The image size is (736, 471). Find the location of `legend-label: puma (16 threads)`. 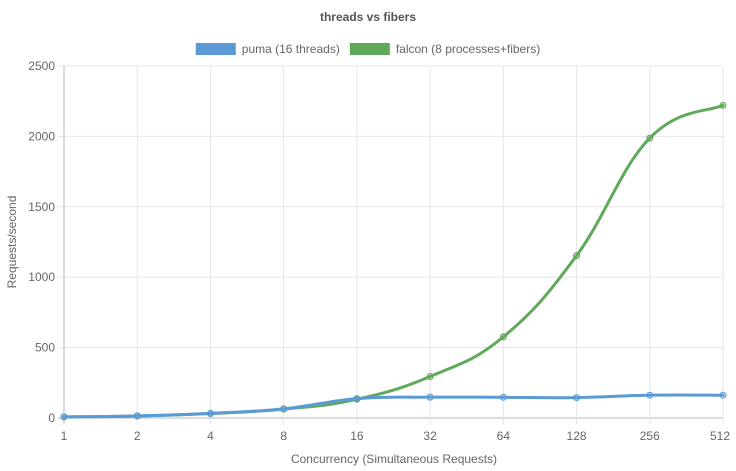

legend-label: puma (16 threads) is located at coordinates (291, 49).